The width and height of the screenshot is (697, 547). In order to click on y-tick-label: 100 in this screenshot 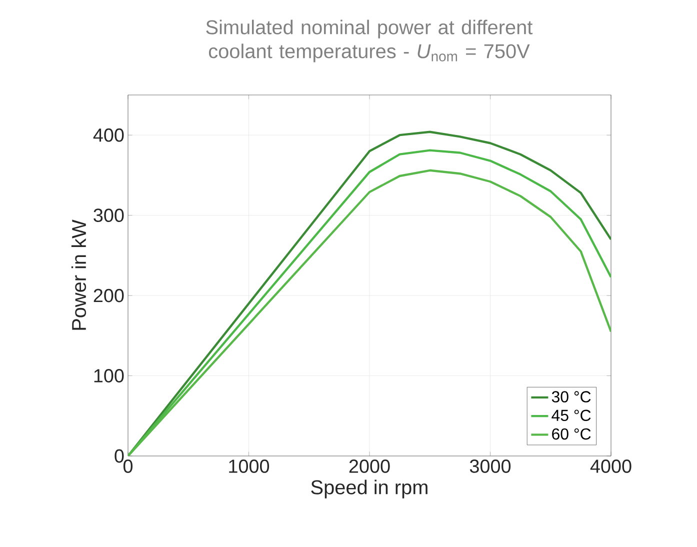, I will do `click(109, 375)`.